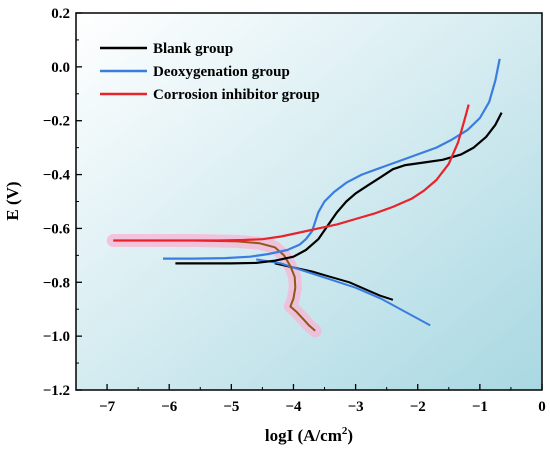  What do you see at coordinates (214, 285) in the screenshot?
I see `series-inhibitor-cathodic` at bounding box center [214, 285].